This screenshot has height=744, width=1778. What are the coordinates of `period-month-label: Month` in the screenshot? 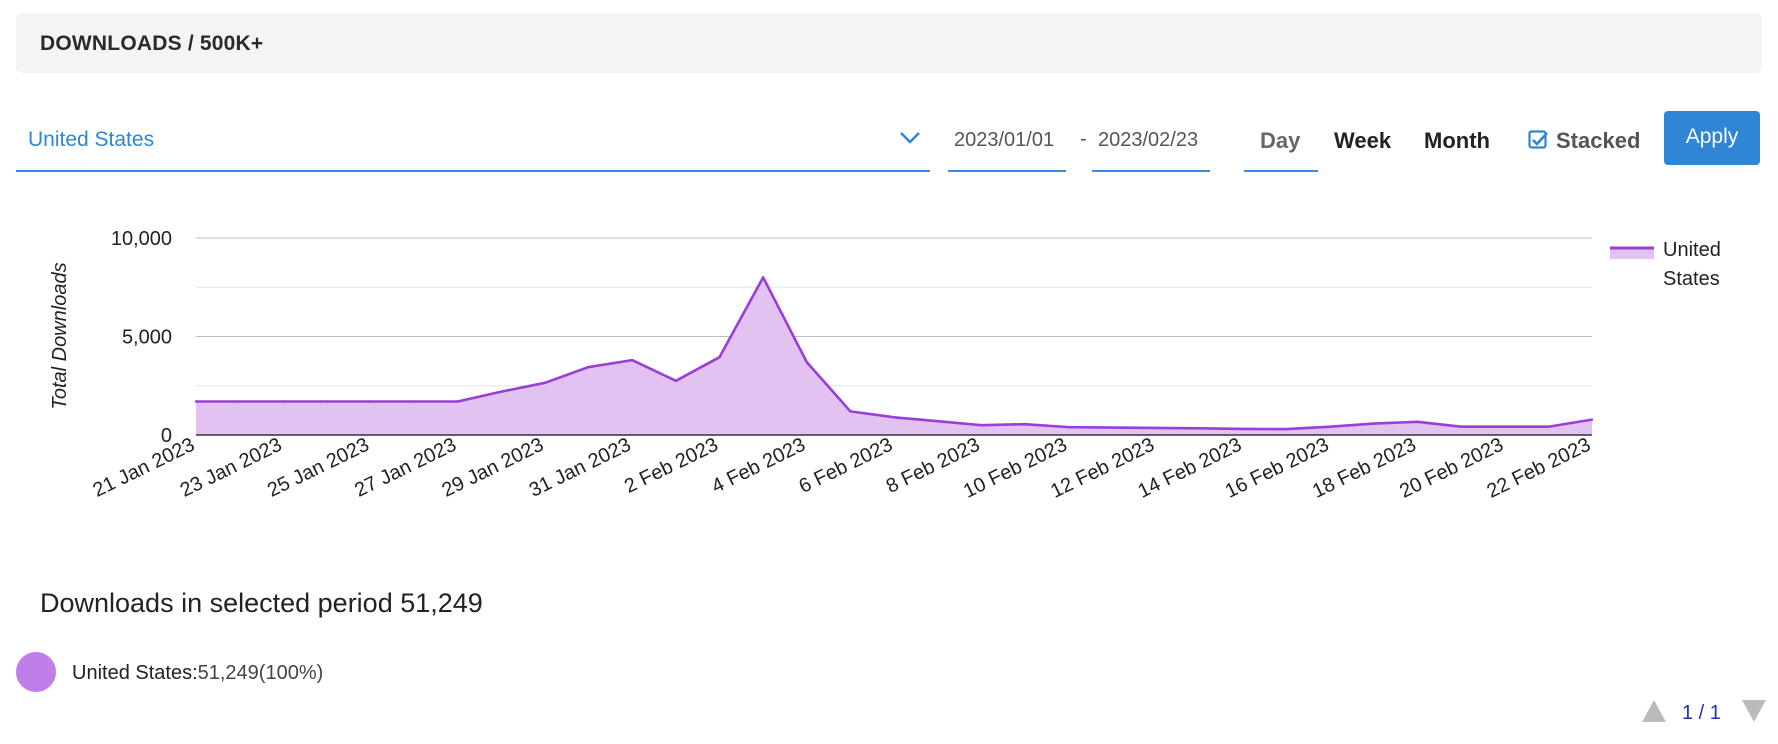 It's located at (1457, 140).